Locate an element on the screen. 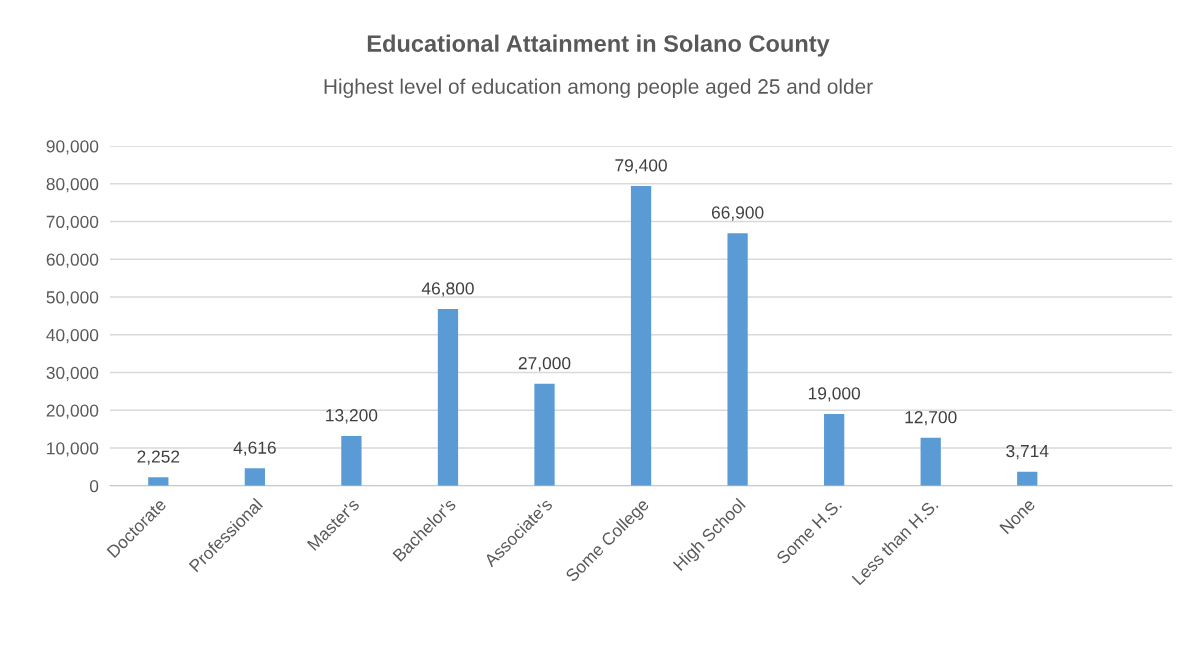 The image size is (1196, 646). y-tick-label: 20,000 is located at coordinates (72, 411).